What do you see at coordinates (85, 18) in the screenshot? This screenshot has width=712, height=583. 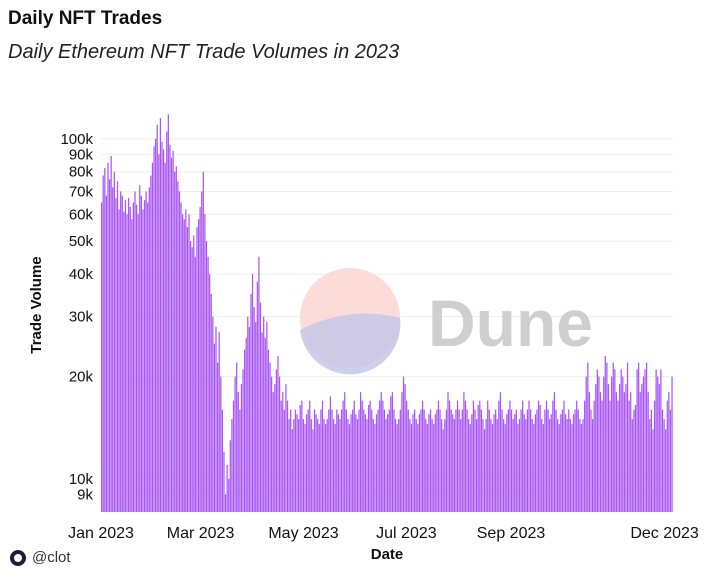 I see `chart-title: Daily NFT Trades` at bounding box center [85, 18].